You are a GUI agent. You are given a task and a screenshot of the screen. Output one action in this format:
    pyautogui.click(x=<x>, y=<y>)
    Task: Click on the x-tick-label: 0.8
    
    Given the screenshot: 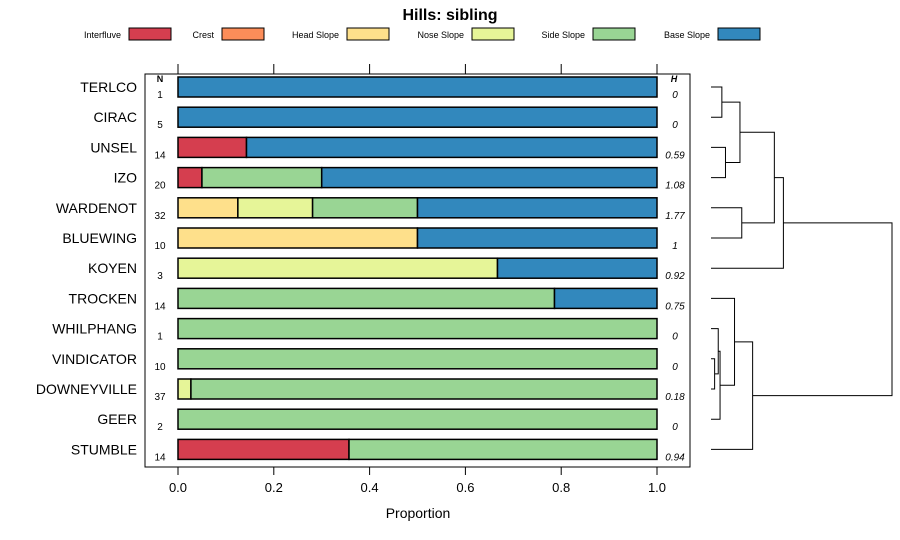 What is the action you would take?
    pyautogui.click(x=561, y=487)
    